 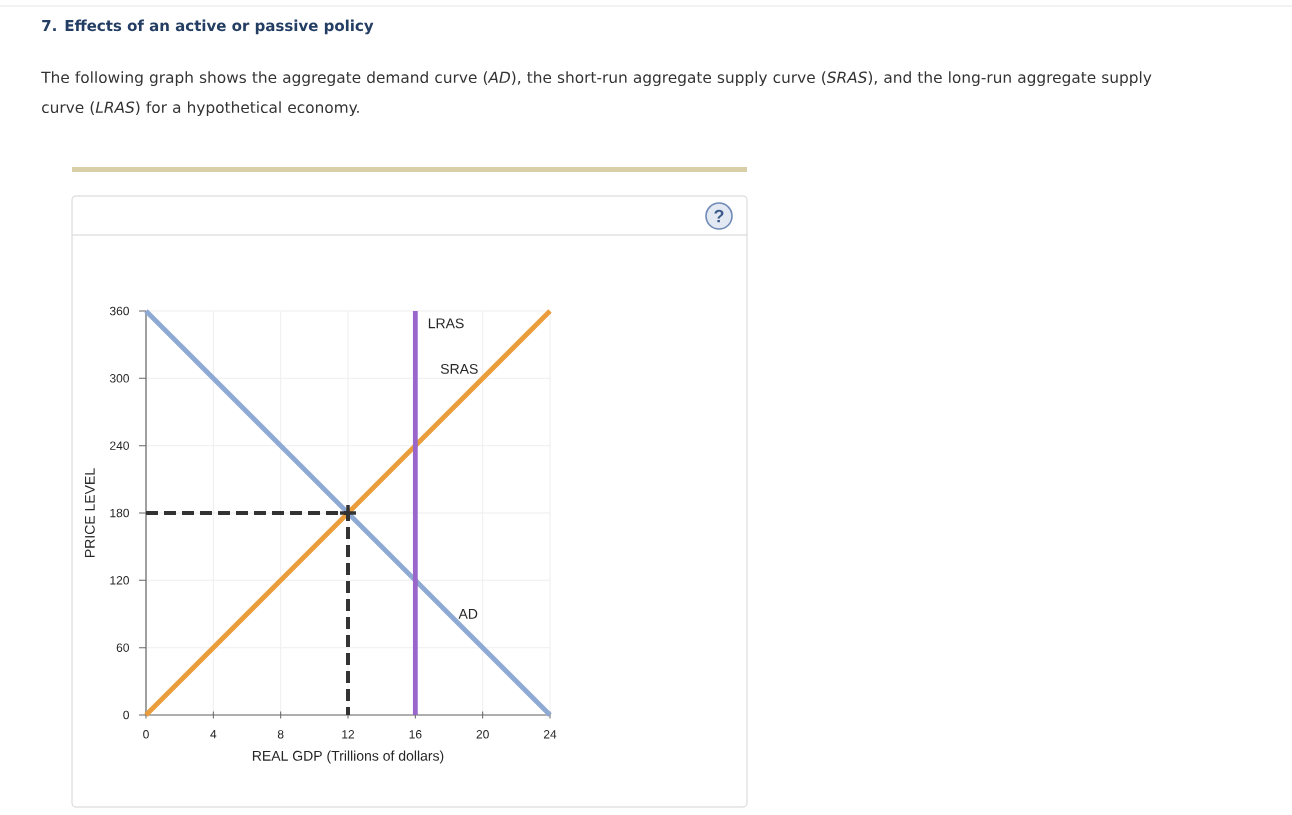 What do you see at coordinates (89, 512) in the screenshot?
I see `y-axis-title: PRICE LEVEL` at bounding box center [89, 512].